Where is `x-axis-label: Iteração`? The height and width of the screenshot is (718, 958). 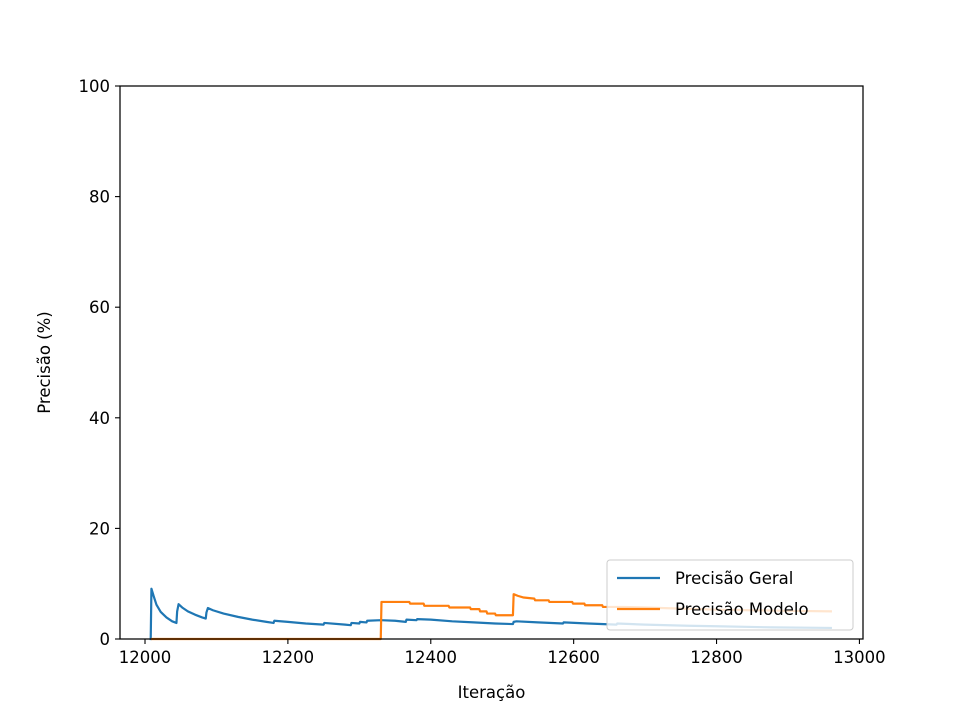
x-axis-label: Iteração is located at coordinates (492, 692).